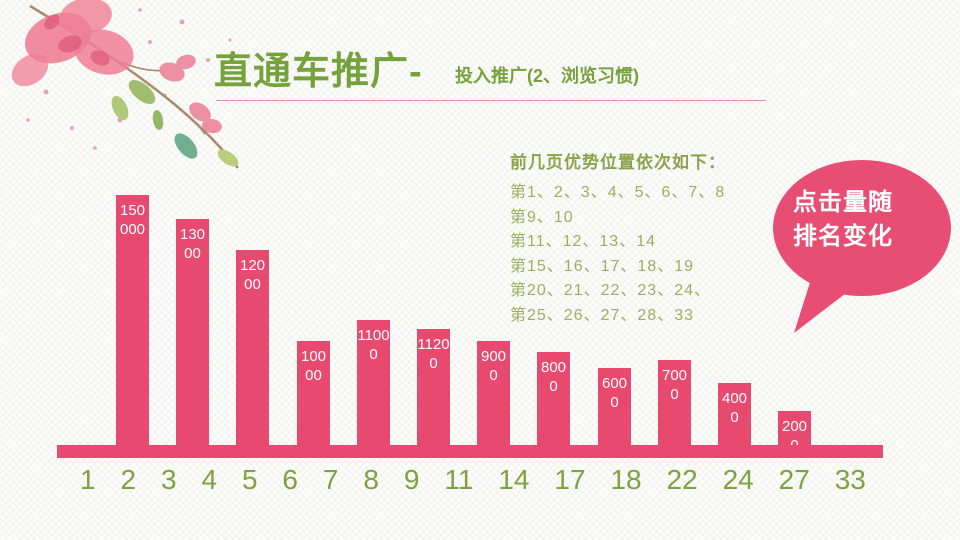 Image resolution: width=960 pixels, height=540 pixels. What do you see at coordinates (491, 100) in the screenshot?
I see `title-underline` at bounding box center [491, 100].